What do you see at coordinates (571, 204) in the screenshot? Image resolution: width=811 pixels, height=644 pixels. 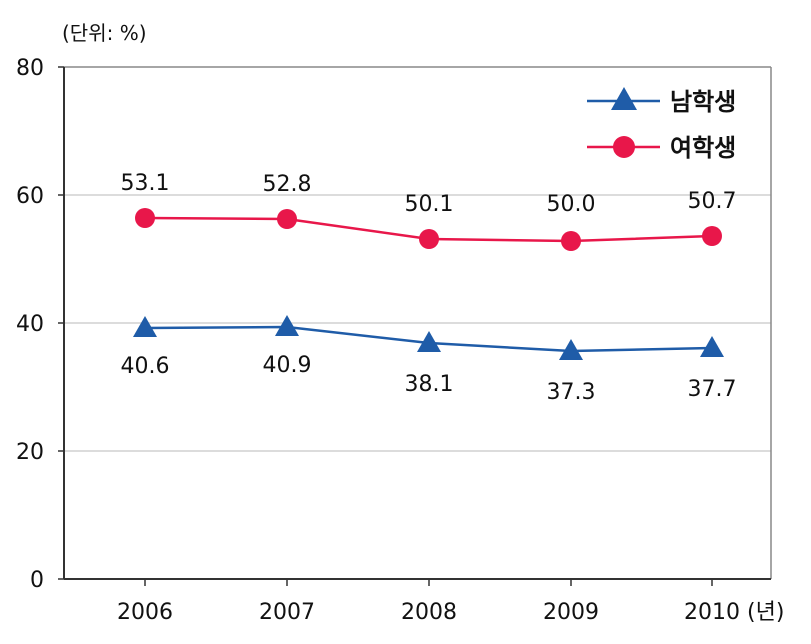 I see `data-label: 50.0` at bounding box center [571, 204].